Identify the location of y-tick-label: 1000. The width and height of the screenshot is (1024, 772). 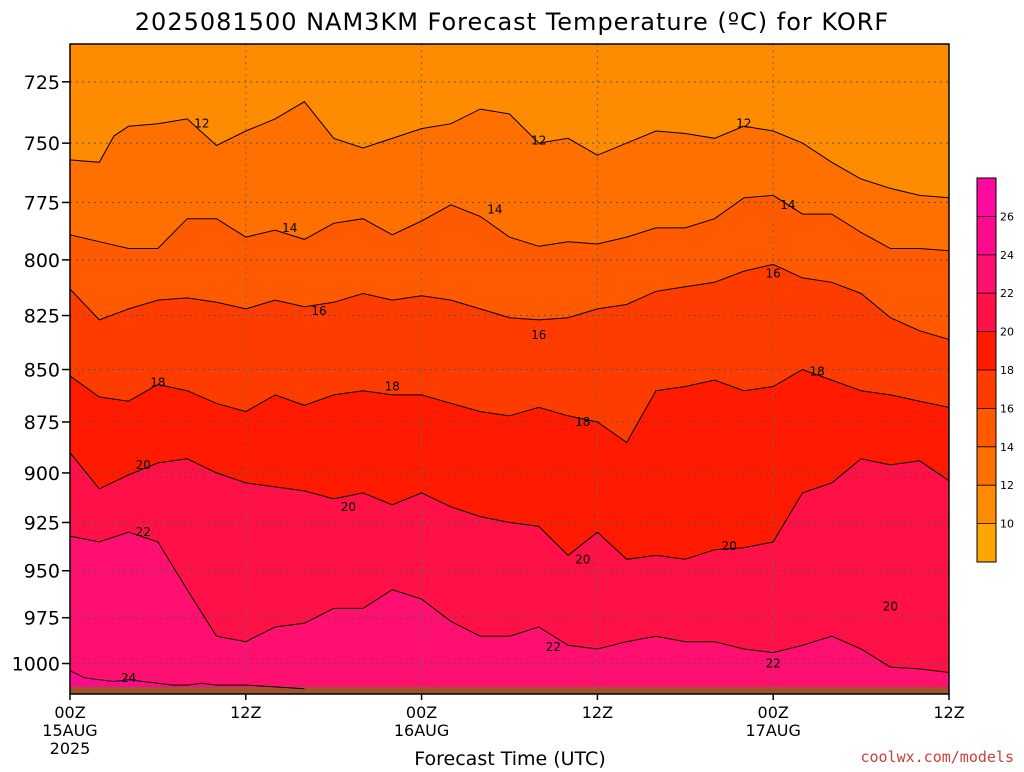
(36, 665).